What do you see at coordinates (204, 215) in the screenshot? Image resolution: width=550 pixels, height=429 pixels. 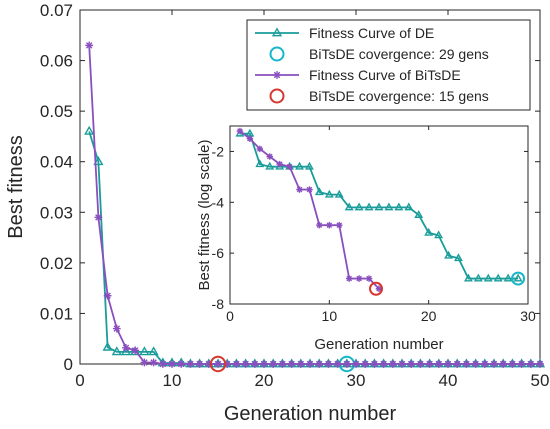 I see `inset-ylabel: Best fitness (log scale)` at bounding box center [204, 215].